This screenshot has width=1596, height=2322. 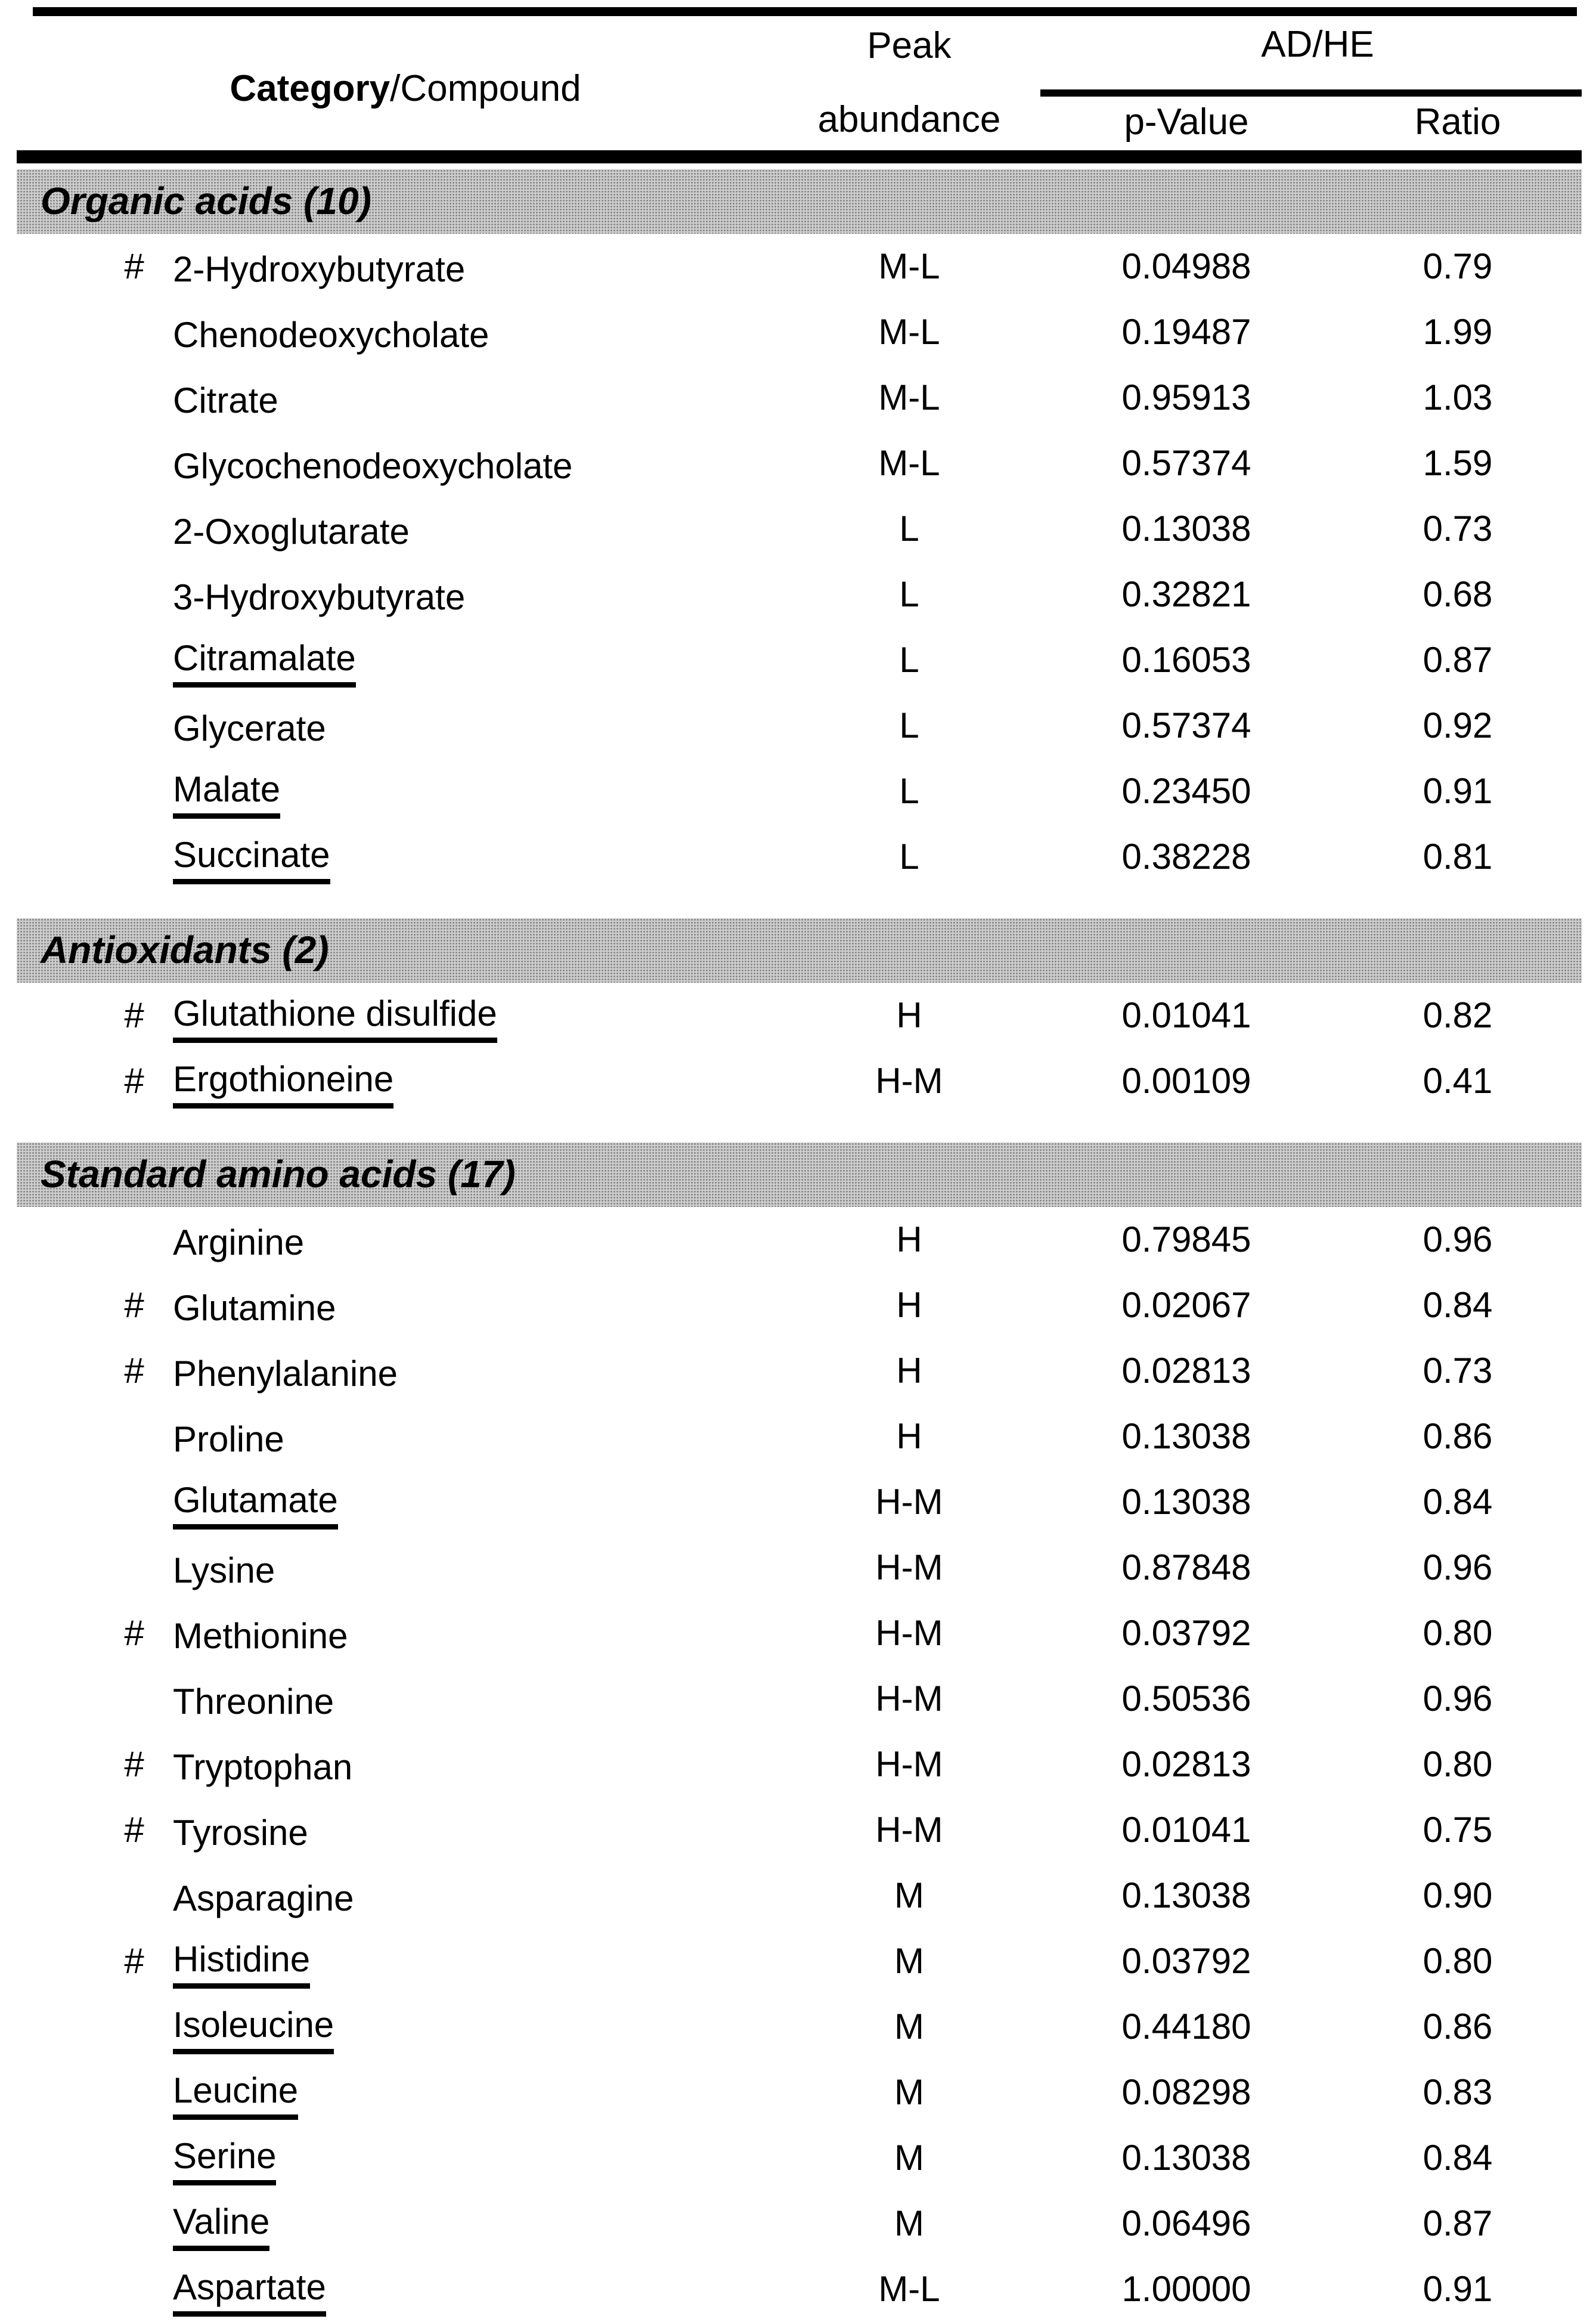 What do you see at coordinates (798, 1240) in the screenshot?
I see `table-row: Arginine H 0.79845 0.96` at bounding box center [798, 1240].